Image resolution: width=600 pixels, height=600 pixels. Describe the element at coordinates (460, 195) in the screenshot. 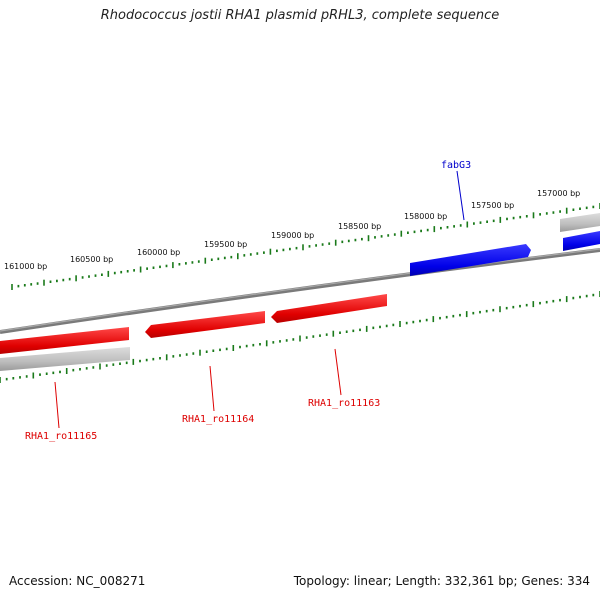

I see `leader-line-fabg3` at that location.